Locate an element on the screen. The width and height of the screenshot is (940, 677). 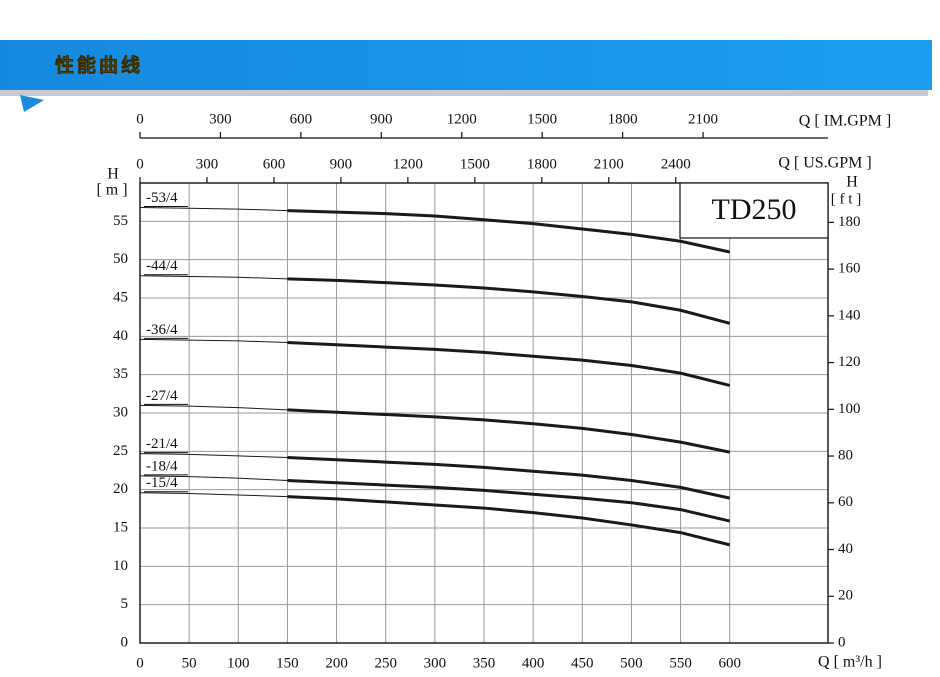
y-tick-label: 30 is located at coordinates (120, 412).